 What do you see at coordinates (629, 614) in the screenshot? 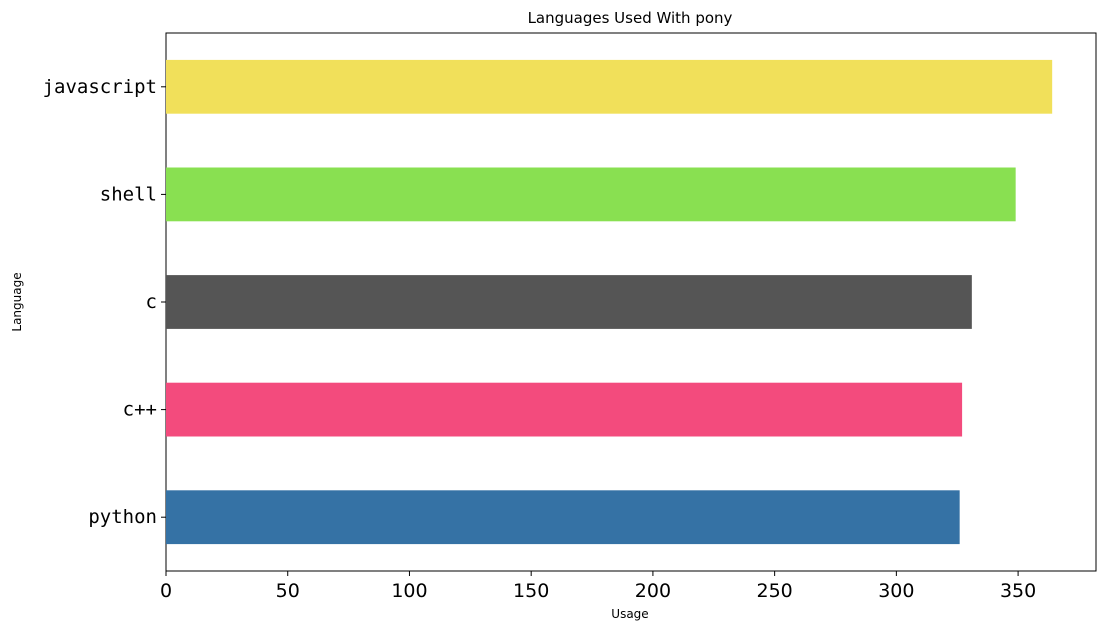
I see `x-axis-label: Usage` at bounding box center [629, 614].